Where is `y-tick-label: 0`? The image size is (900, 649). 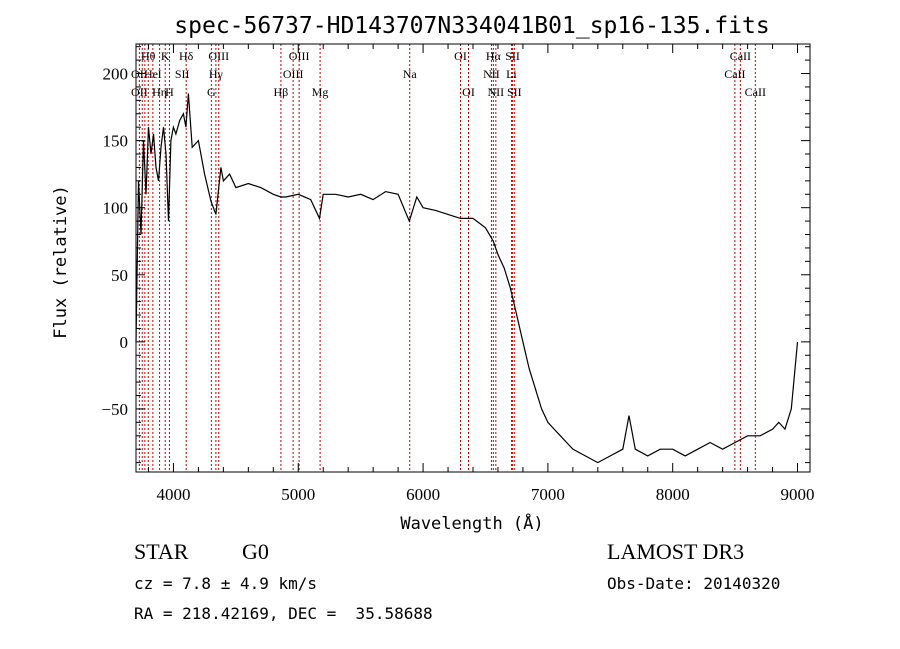 y-tick-label: 0 is located at coordinates (124, 342).